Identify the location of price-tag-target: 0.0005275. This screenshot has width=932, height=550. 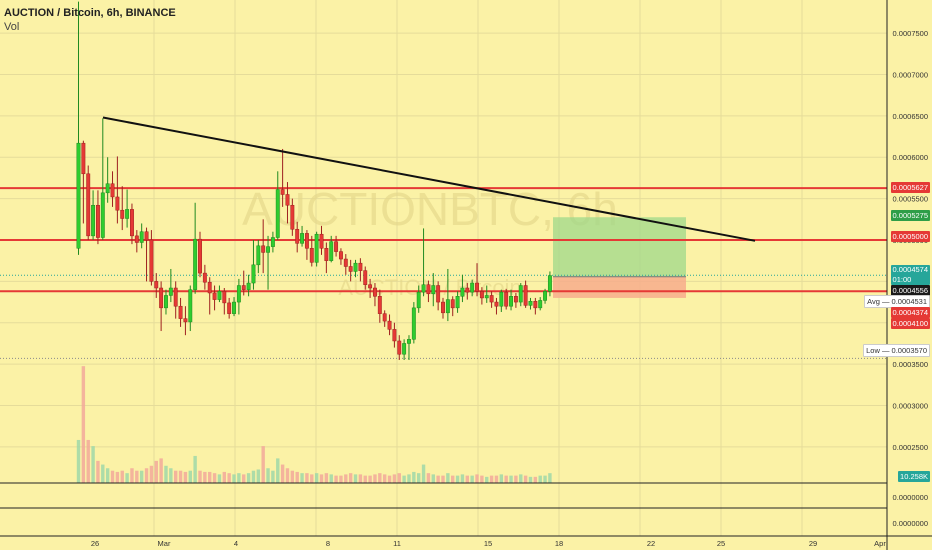
(910, 215).